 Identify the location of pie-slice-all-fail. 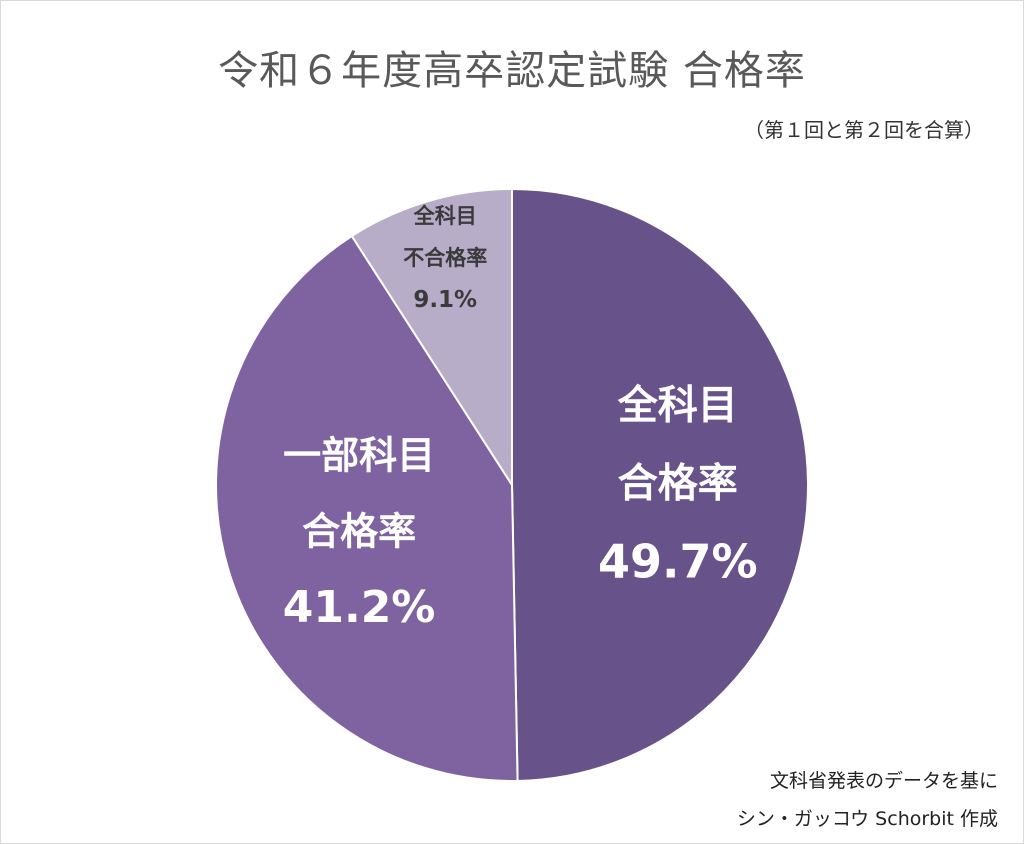
(431, 338).